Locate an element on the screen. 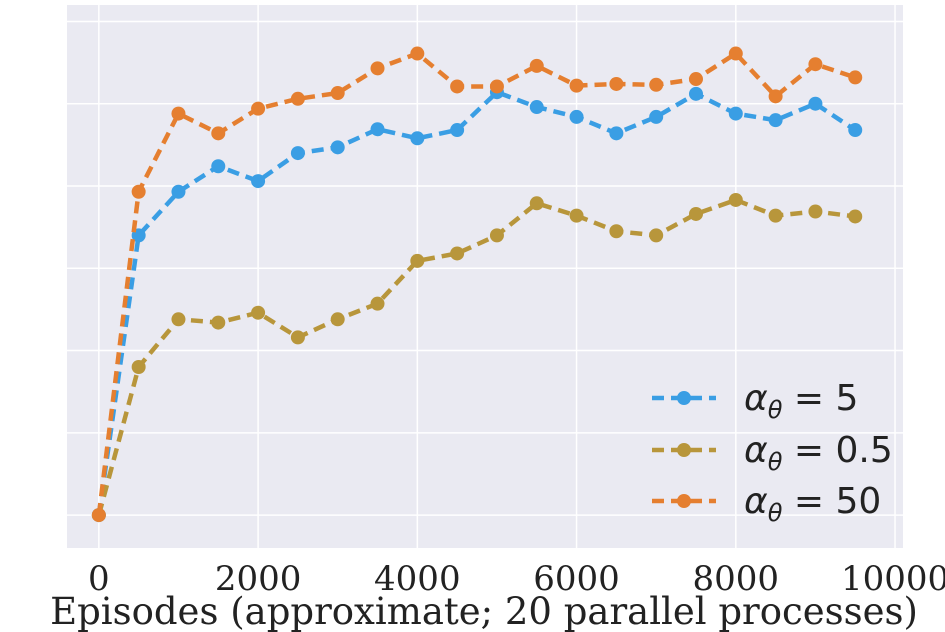 The image size is (945, 632). x-tick-label: 8000 is located at coordinates (736, 579).